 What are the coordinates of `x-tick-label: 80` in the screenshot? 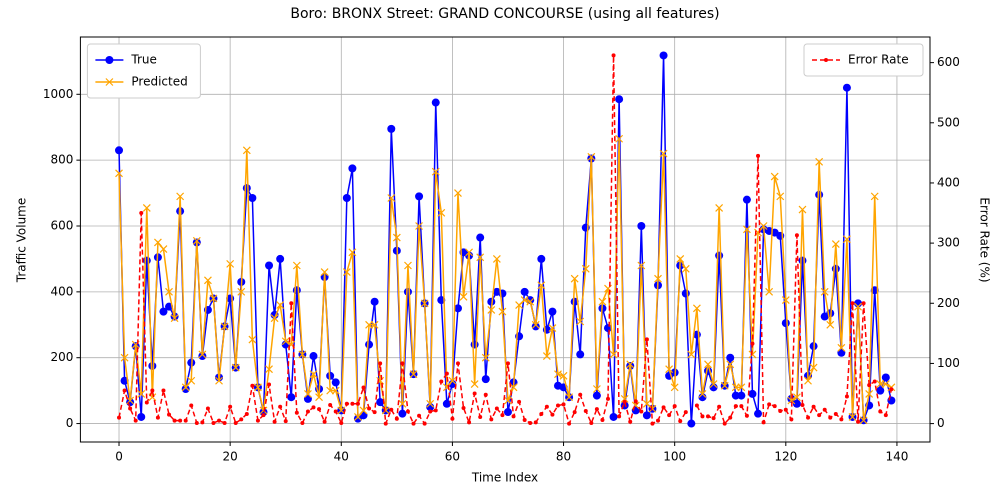 It's located at (563, 457).